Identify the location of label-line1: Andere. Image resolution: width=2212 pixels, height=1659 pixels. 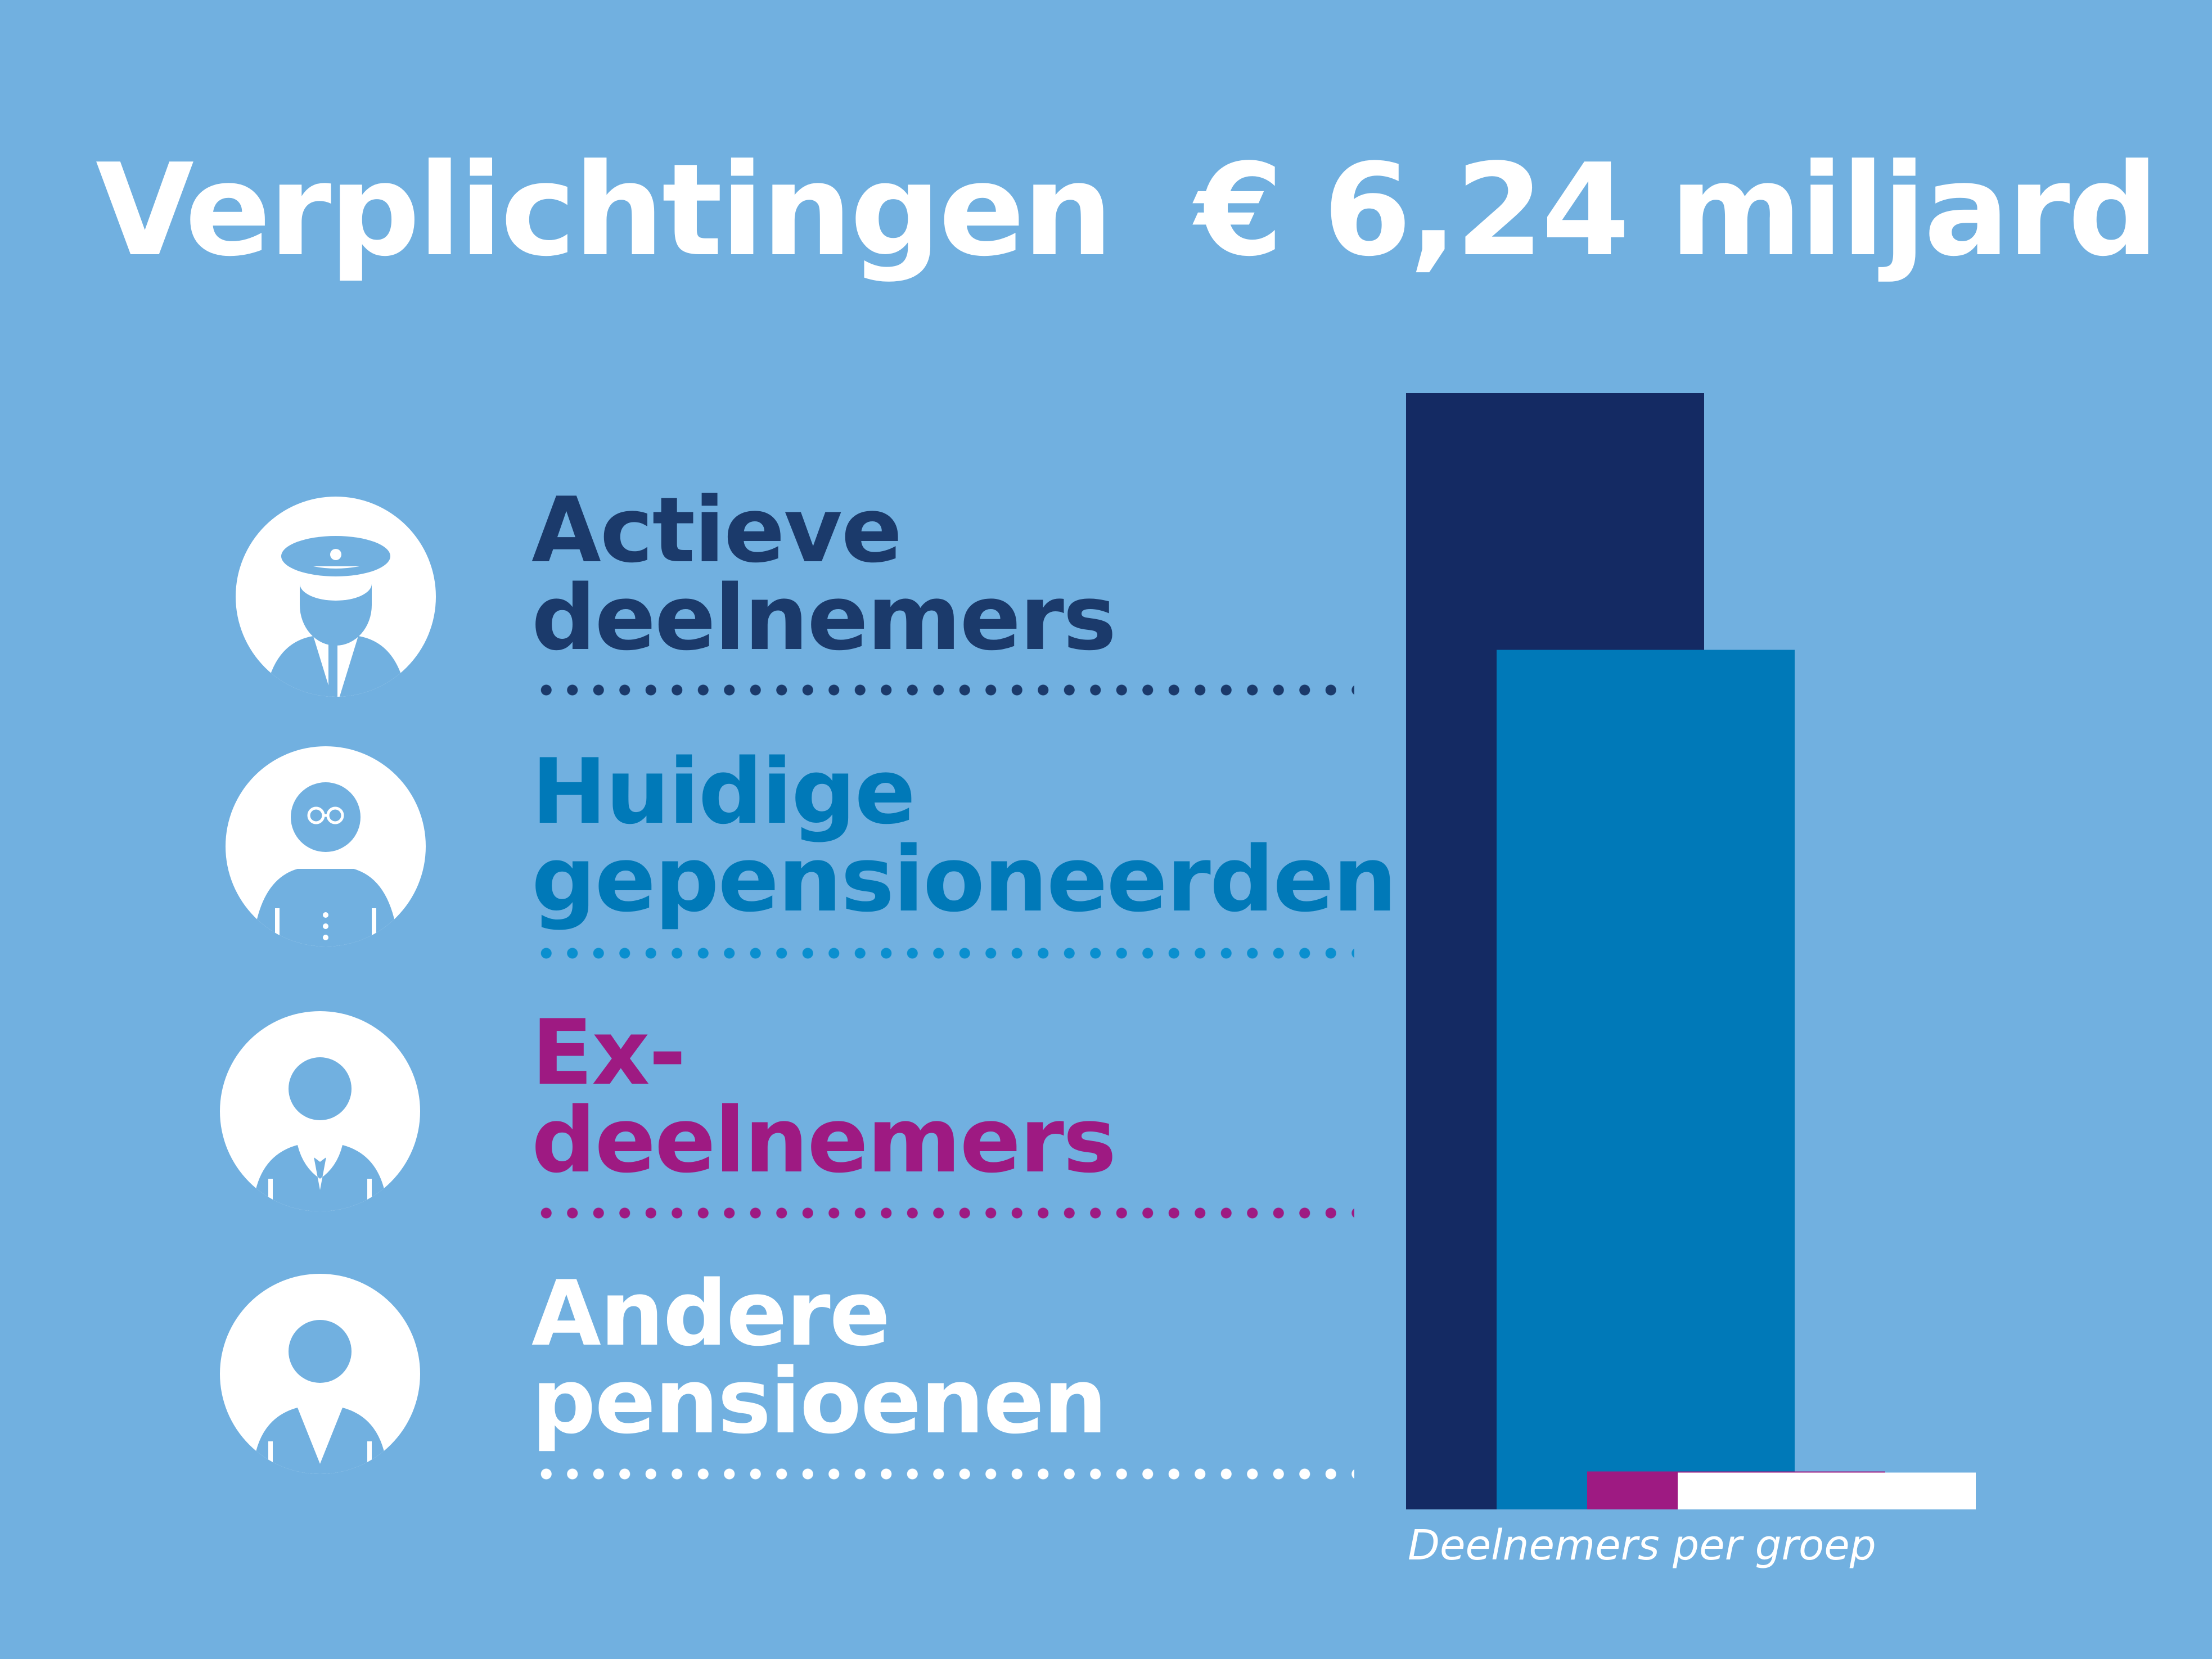
(711, 1313).